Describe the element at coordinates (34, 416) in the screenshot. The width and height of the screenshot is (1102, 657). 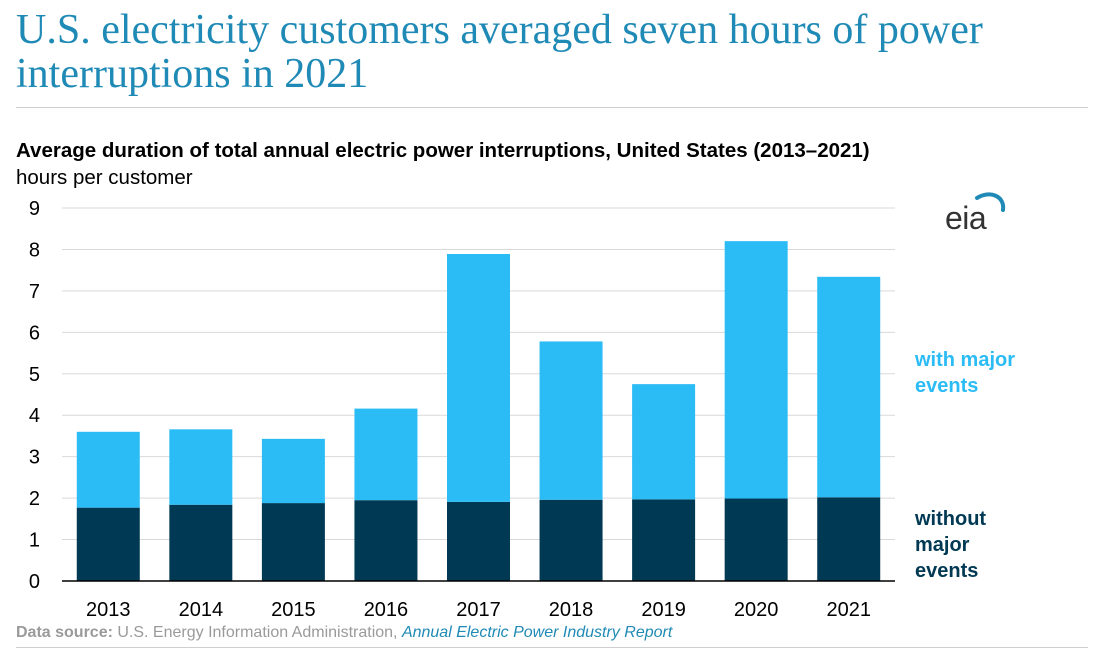
I see `y-tick-label: 4` at that location.